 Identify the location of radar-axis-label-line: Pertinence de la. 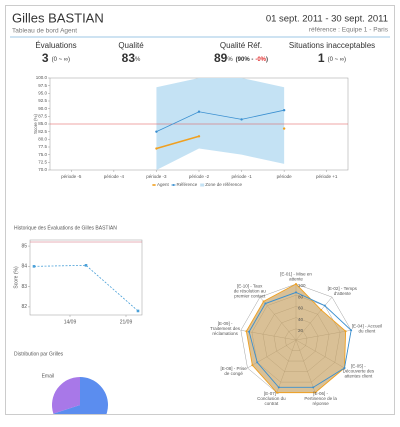
(320, 398).